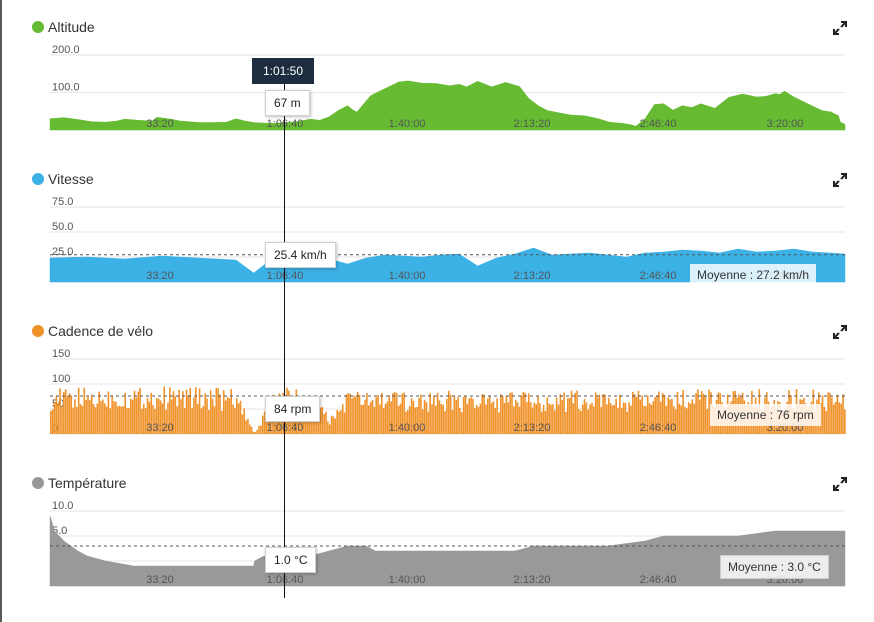 The height and width of the screenshot is (622, 874). I want to click on speed-tooltip: 25.4 km/h, so click(300, 255).